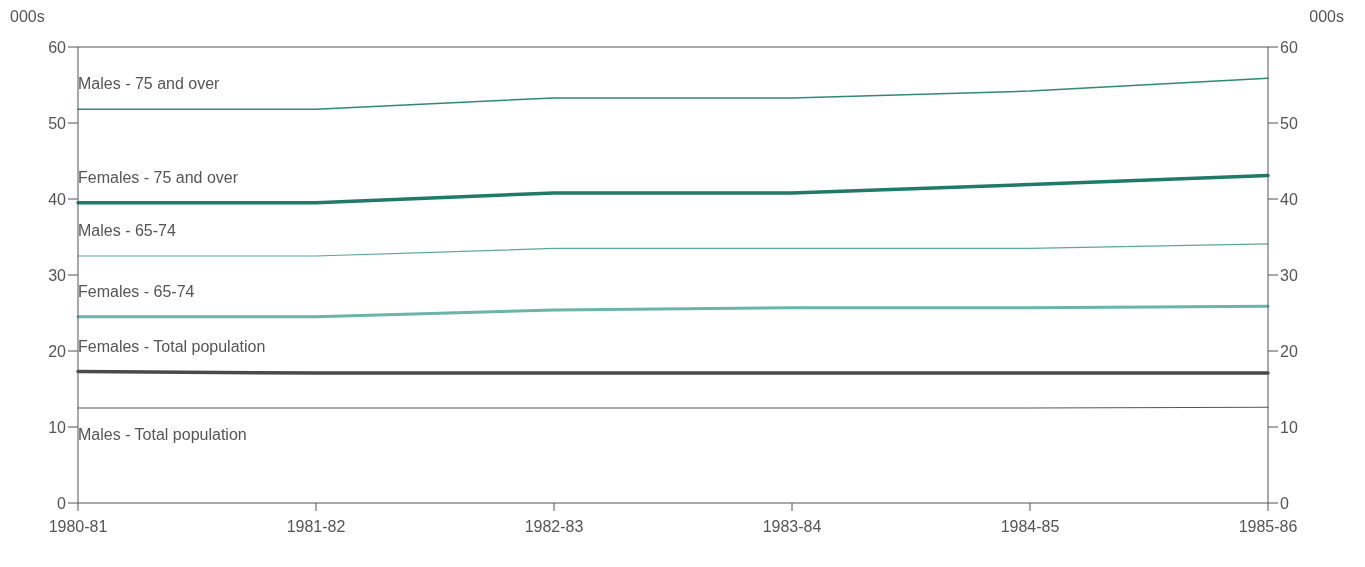 The image size is (1365, 567). I want to click on x-tick-label: 1984-85, so click(1030, 527).